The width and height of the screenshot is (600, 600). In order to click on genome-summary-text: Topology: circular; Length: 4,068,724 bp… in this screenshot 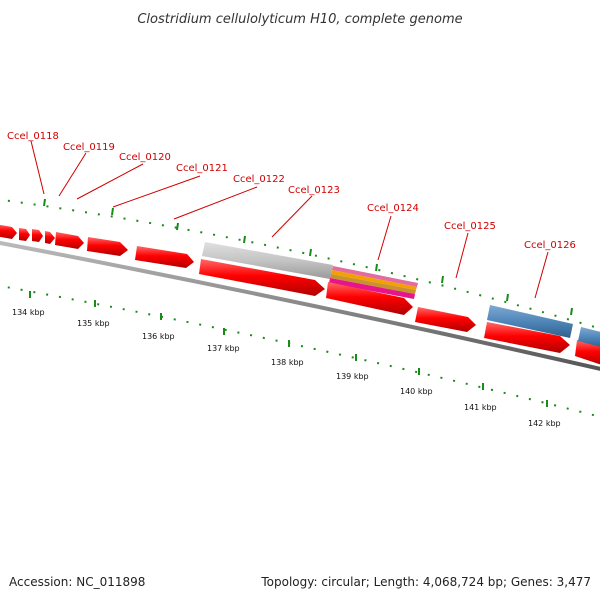, I will do `click(425, 582)`.